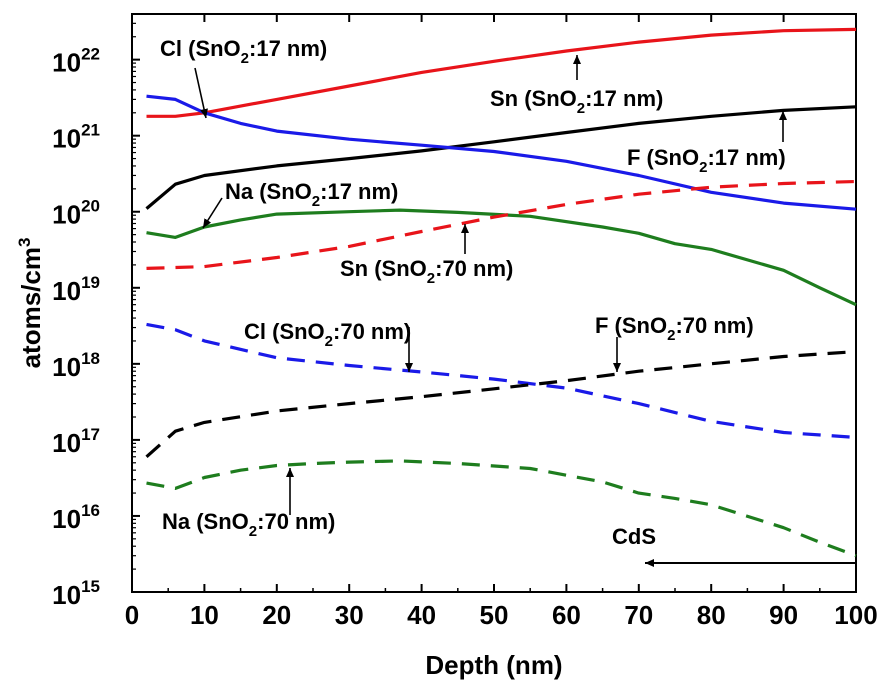  What do you see at coordinates (706, 160) in the screenshot?
I see `annotation-f17: F (SnO2:17 nm)` at bounding box center [706, 160].